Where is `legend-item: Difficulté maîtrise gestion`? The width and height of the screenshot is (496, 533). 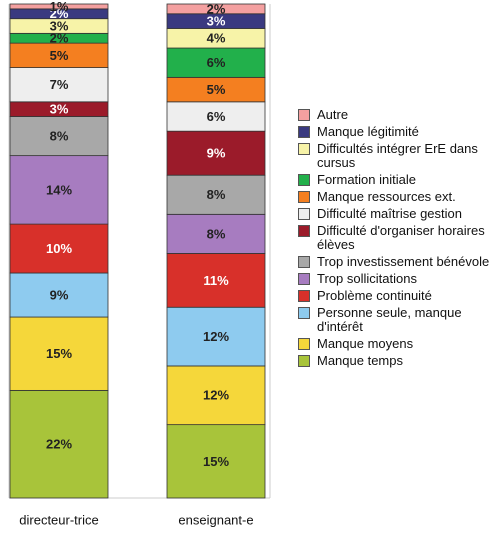
legend-item: Difficulté maîtrise gestion is located at coordinates (397, 214).